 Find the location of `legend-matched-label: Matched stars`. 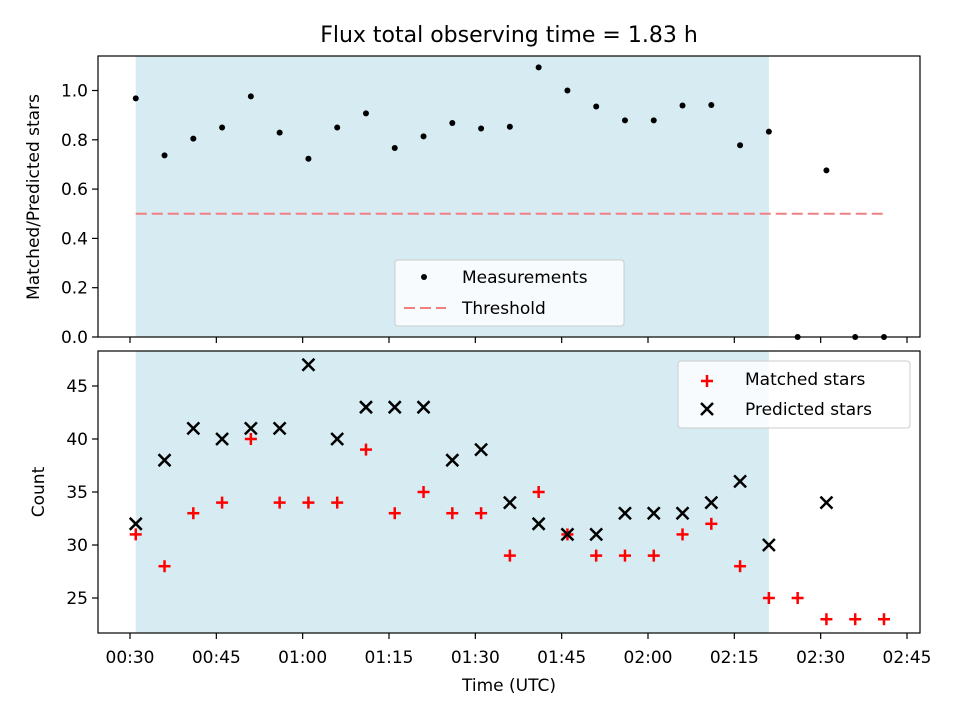

legend-matched-label: Matched stars is located at coordinates (805, 380).